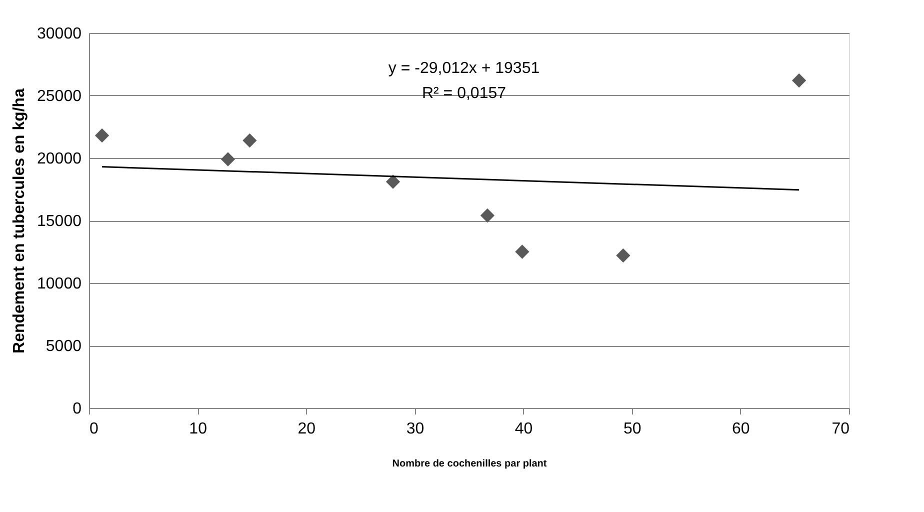  What do you see at coordinates (632, 429) in the screenshot?
I see `x-tick-label: 50` at bounding box center [632, 429].